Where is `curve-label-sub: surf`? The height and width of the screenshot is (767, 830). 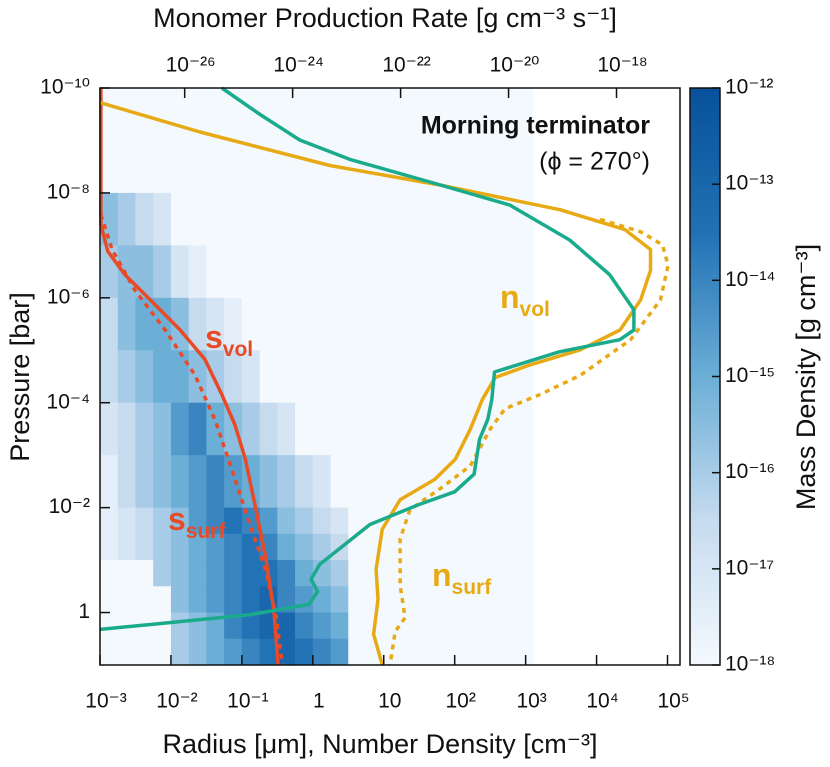 curve-label-sub: surf is located at coordinates (472, 587).